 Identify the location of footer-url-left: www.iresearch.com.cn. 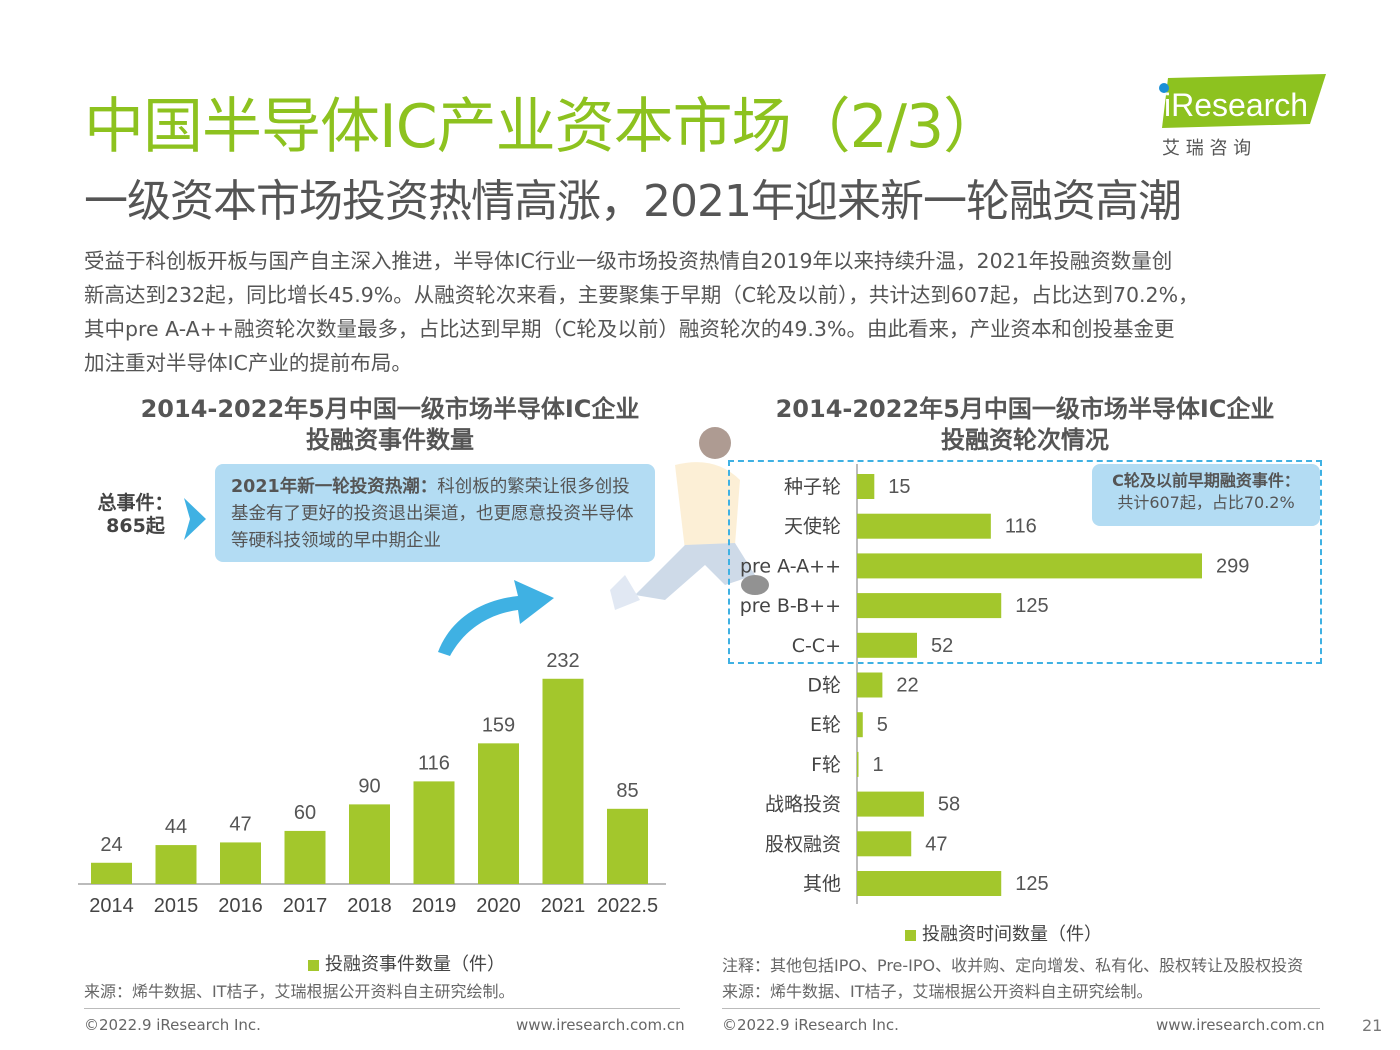
(600, 1025).